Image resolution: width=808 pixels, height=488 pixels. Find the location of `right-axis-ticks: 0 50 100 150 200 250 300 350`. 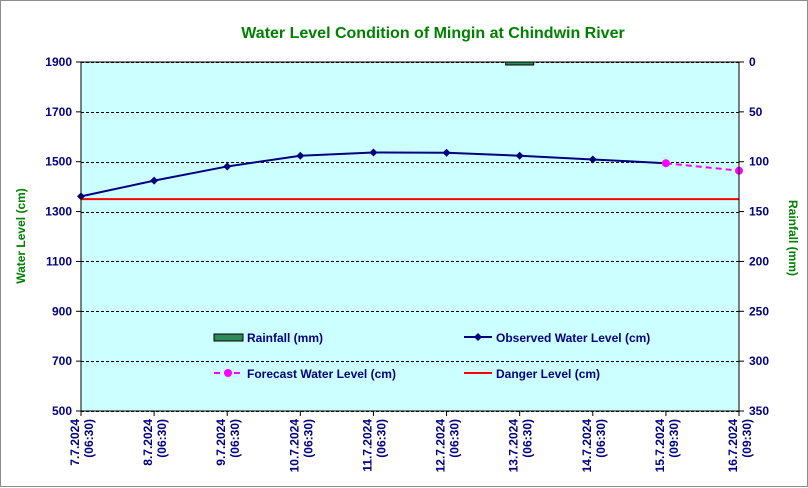

right-axis-ticks: 0 50 100 150 200 250 300 350 is located at coordinates (754, 236).